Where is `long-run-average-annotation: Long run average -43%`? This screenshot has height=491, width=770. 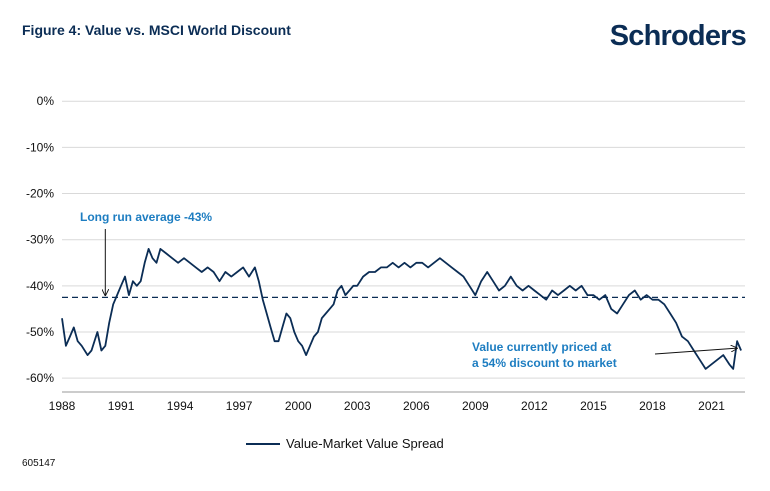 long-run-average-annotation: Long run average -43% is located at coordinates (146, 217).